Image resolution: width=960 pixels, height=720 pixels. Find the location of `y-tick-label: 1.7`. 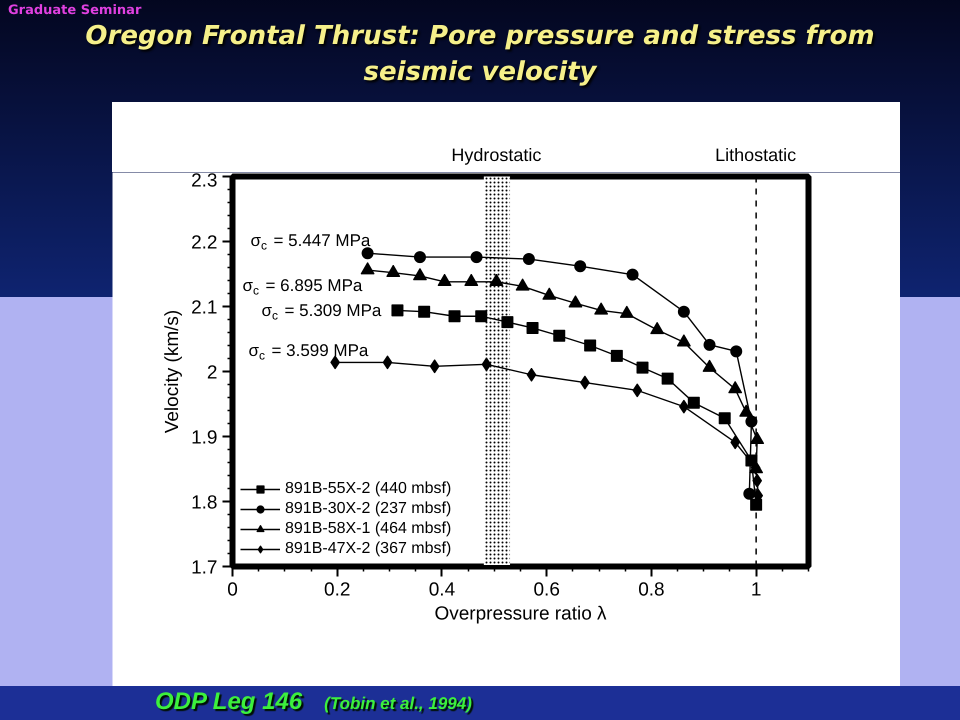

y-tick-label: 1.7 is located at coordinates (204, 568).